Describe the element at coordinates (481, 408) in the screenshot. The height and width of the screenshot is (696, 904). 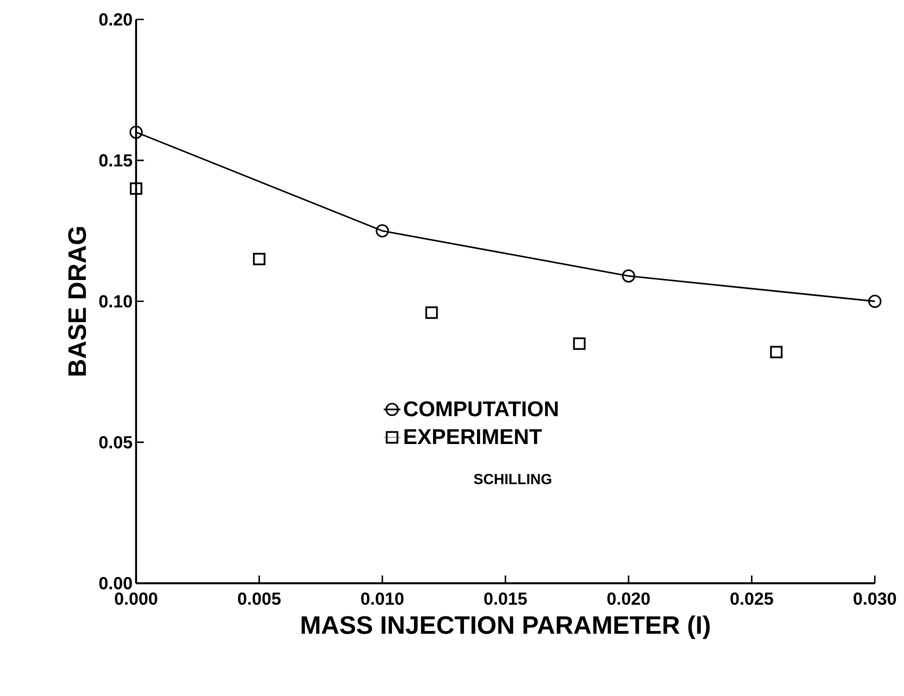
I see `legend-label: COMPUTATION` at that location.